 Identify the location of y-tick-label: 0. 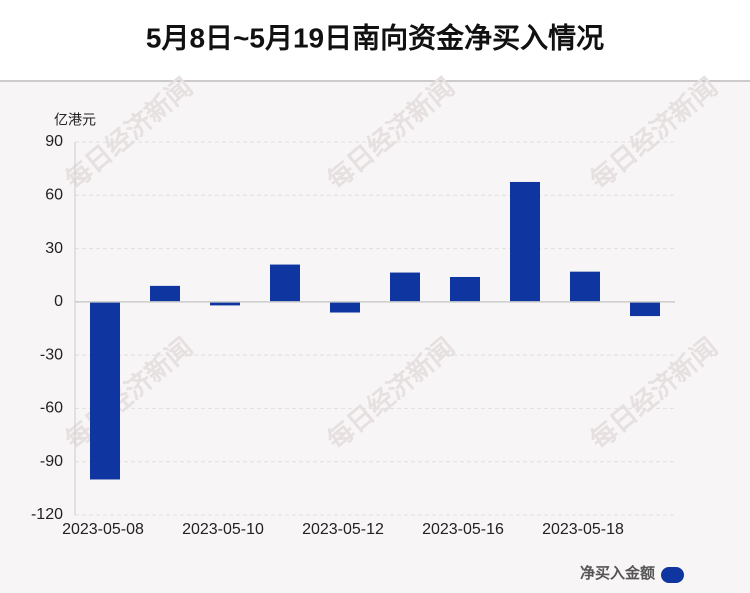
(58, 301).